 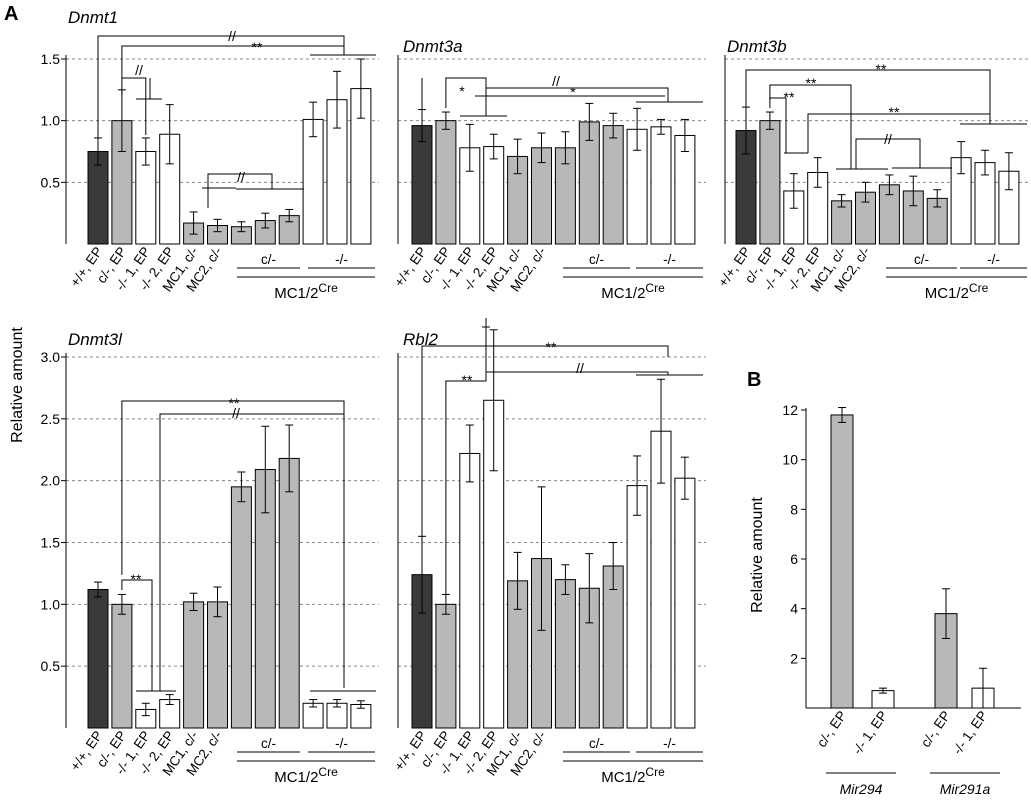 What do you see at coordinates (936, 729) in the screenshot?
I see `category-label-b: c/-, EP` at bounding box center [936, 729].